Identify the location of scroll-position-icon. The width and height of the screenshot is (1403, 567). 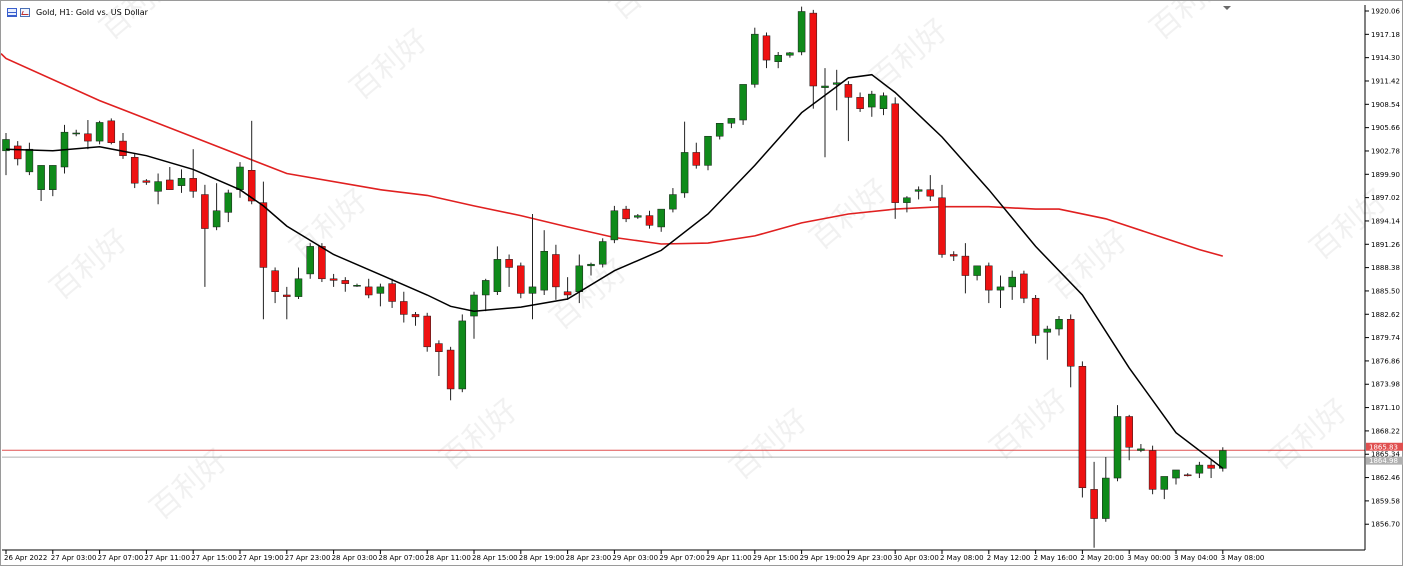
(1227, 8).